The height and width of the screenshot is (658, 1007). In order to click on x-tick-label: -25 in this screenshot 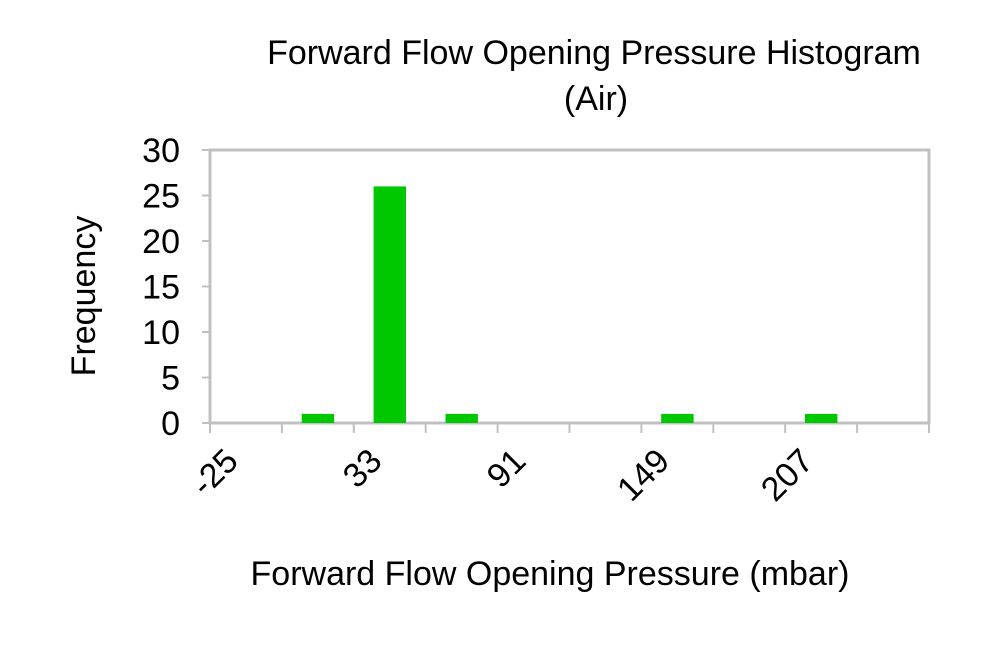, I will do `click(215, 473)`.